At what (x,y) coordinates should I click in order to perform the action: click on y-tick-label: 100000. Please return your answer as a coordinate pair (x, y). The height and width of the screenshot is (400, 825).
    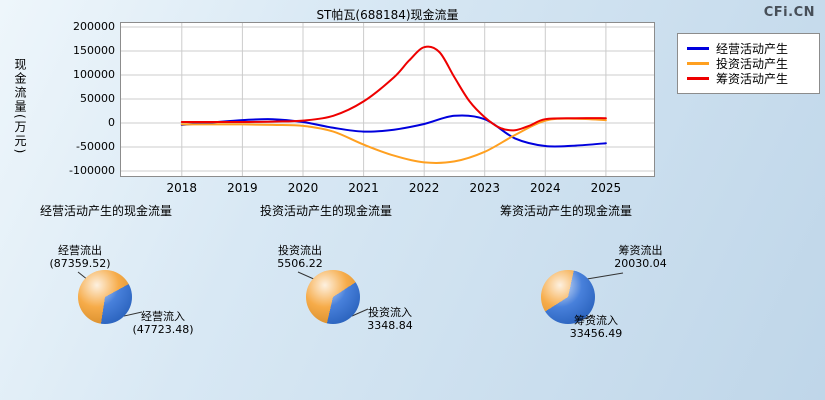
    Looking at the image, I should click on (94, 74).